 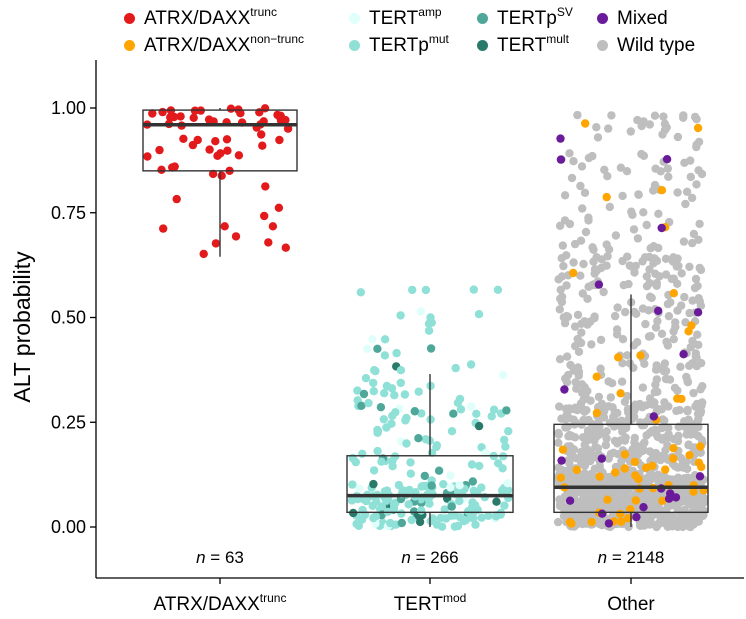 What do you see at coordinates (224, 44) in the screenshot?
I see `legend-label: ATRX/DAXXnon−trunc` at bounding box center [224, 44].